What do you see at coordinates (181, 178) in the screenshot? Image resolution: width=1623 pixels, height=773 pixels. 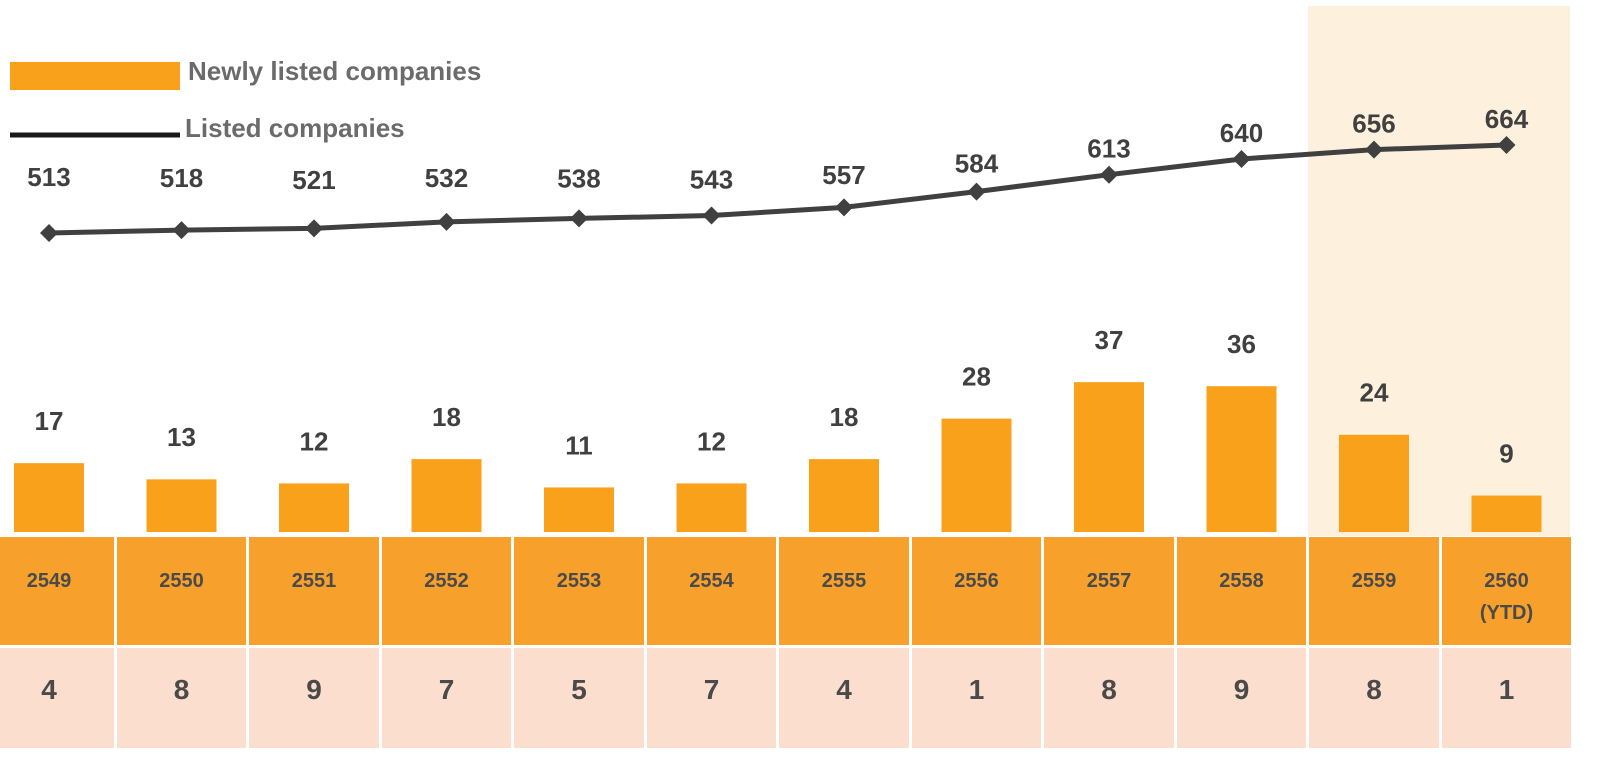 I see `line-value-label: 518` at bounding box center [181, 178].